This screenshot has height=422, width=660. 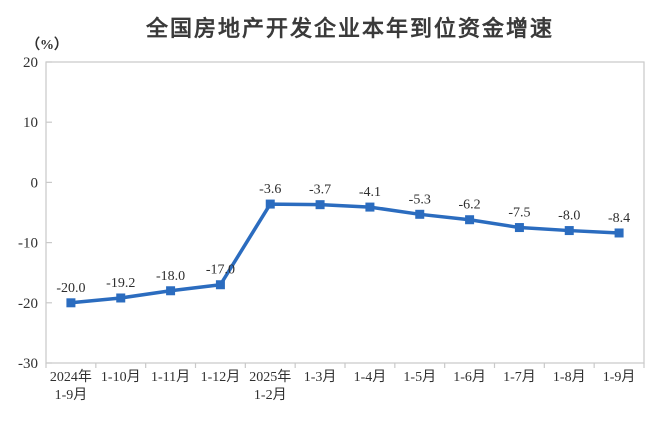 I want to click on y-tick-label: -20, so click(x=28, y=304).